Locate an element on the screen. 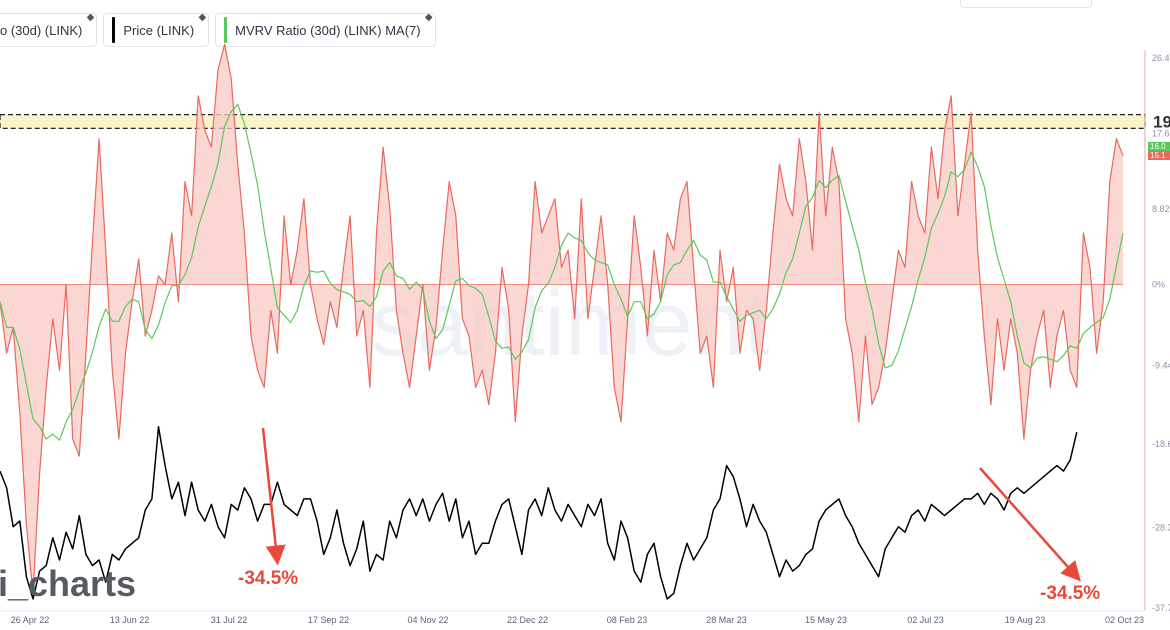 Image resolution: width=1170 pixels, height=630 pixels. legend-label-price: Price (LINK) is located at coordinates (159, 30).